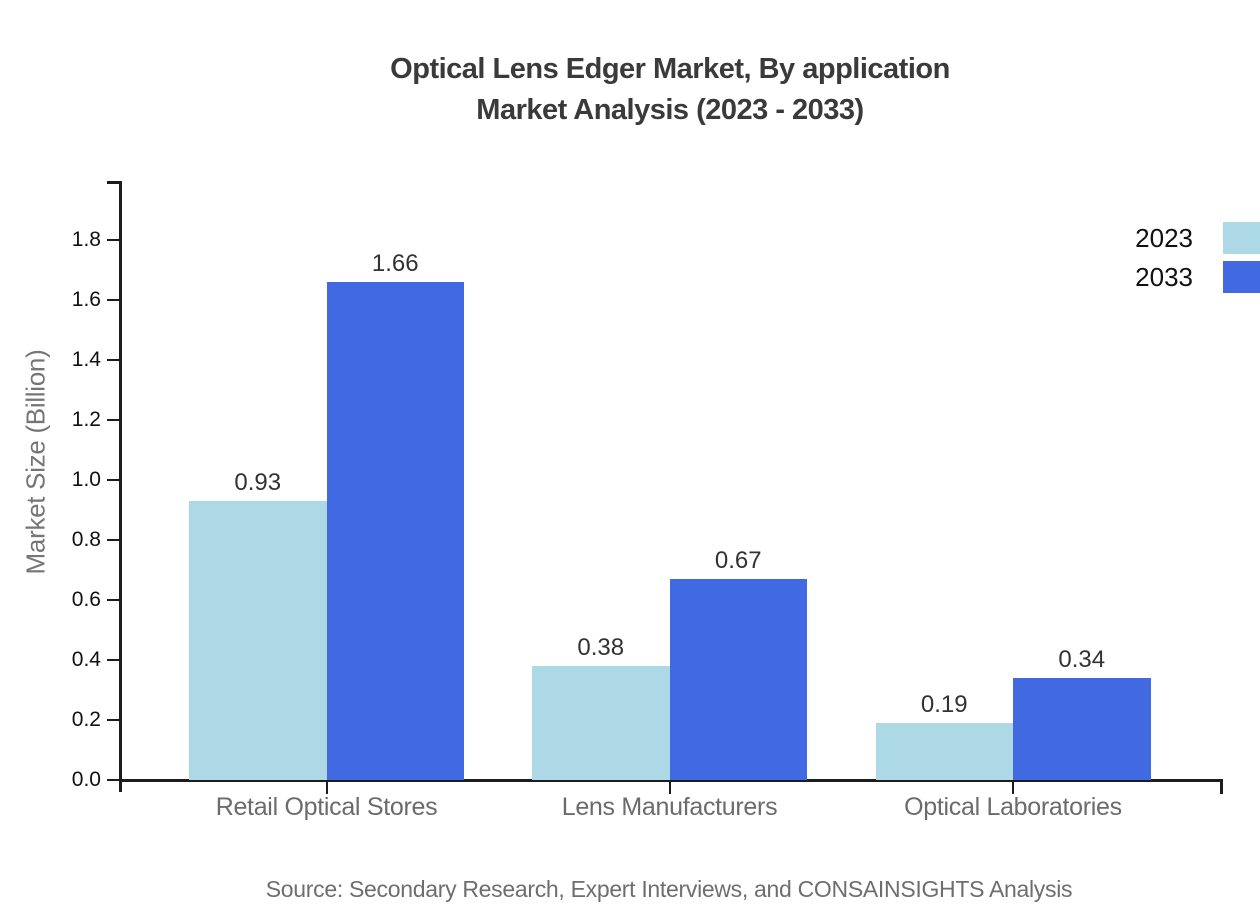 This screenshot has width=1260, height=920. What do you see at coordinates (120, 486) in the screenshot?
I see `y-axis-spine` at bounding box center [120, 486].